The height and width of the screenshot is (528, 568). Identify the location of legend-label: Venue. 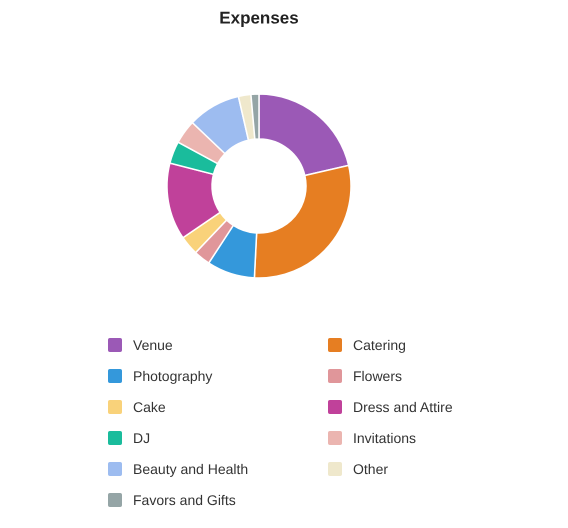
(153, 345).